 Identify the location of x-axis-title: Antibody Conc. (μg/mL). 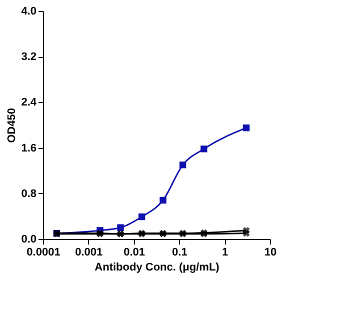
(157, 268).